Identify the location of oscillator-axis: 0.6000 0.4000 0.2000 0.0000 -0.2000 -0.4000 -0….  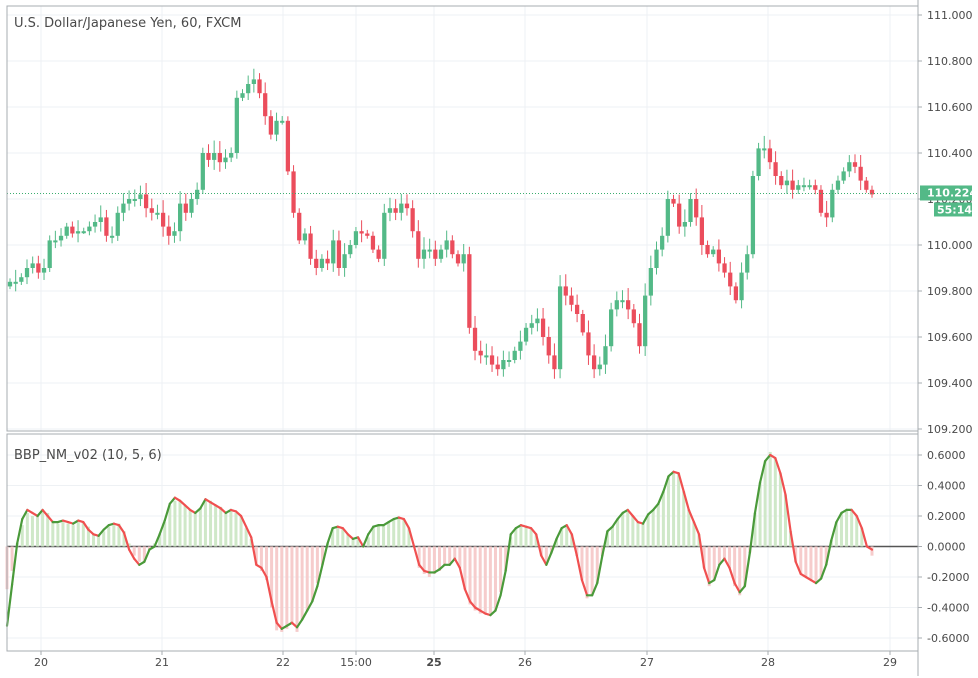
(943, 547).